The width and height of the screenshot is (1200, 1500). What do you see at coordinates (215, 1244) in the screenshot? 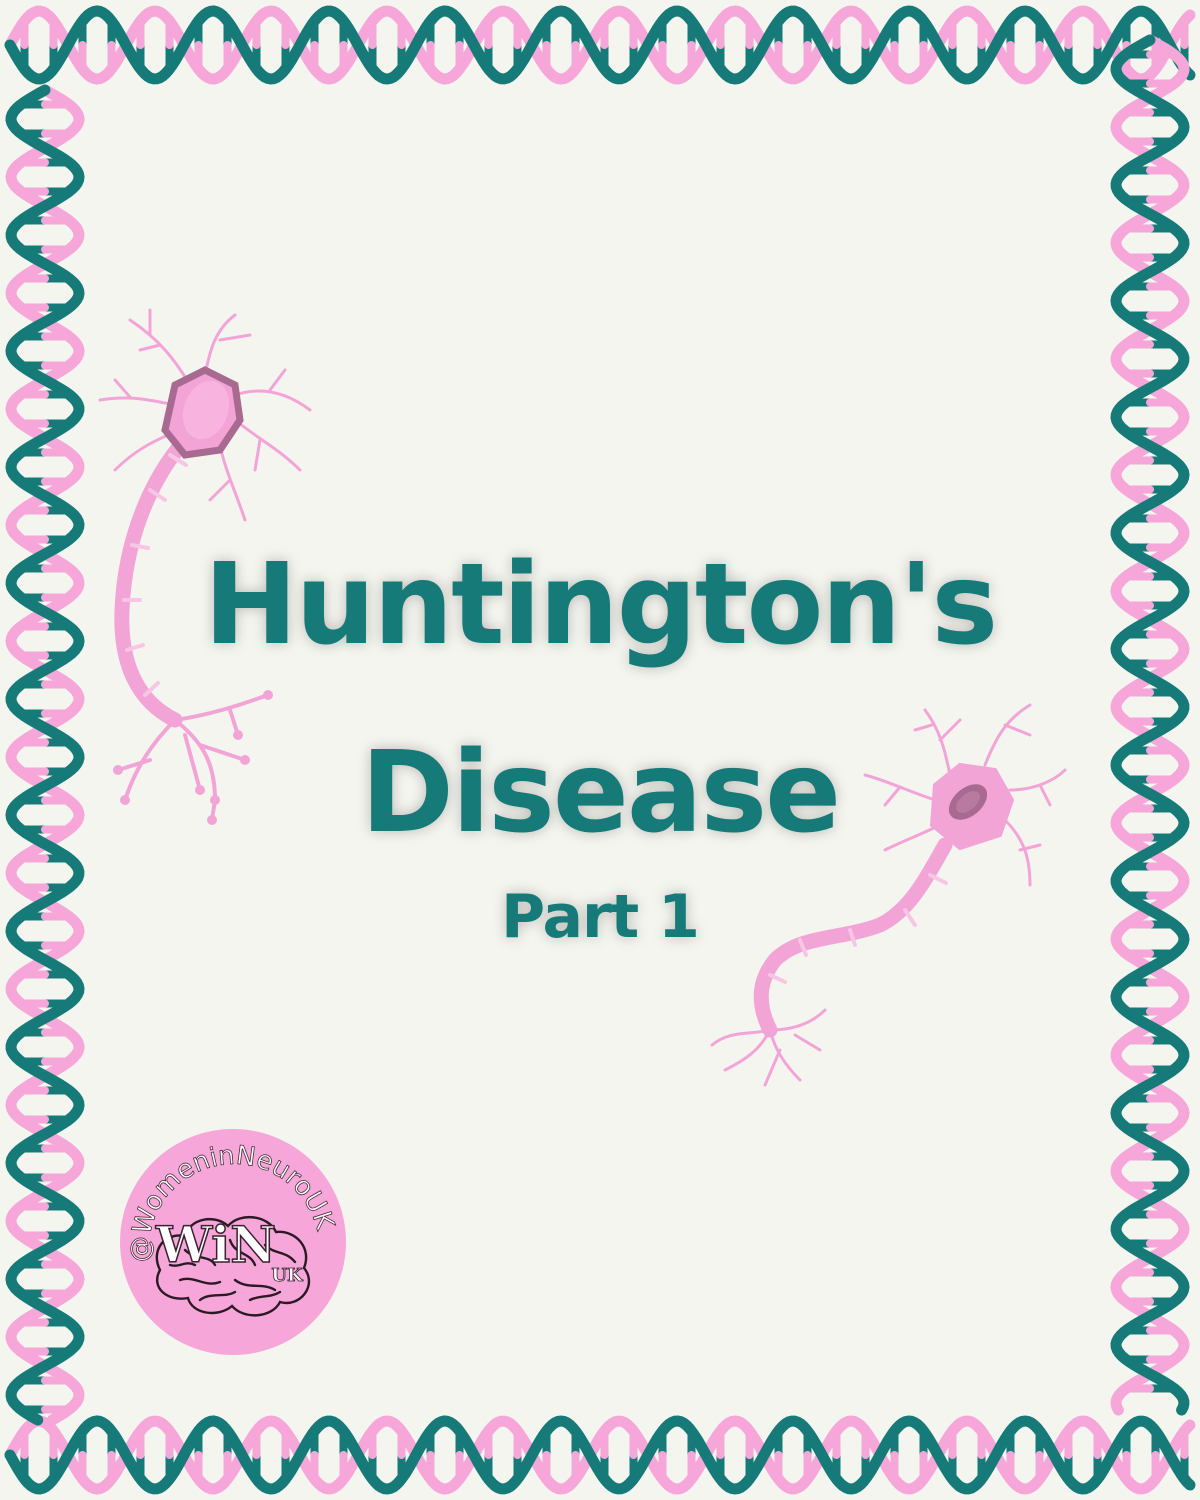
I see `logo-mark: WiN` at bounding box center [215, 1244].